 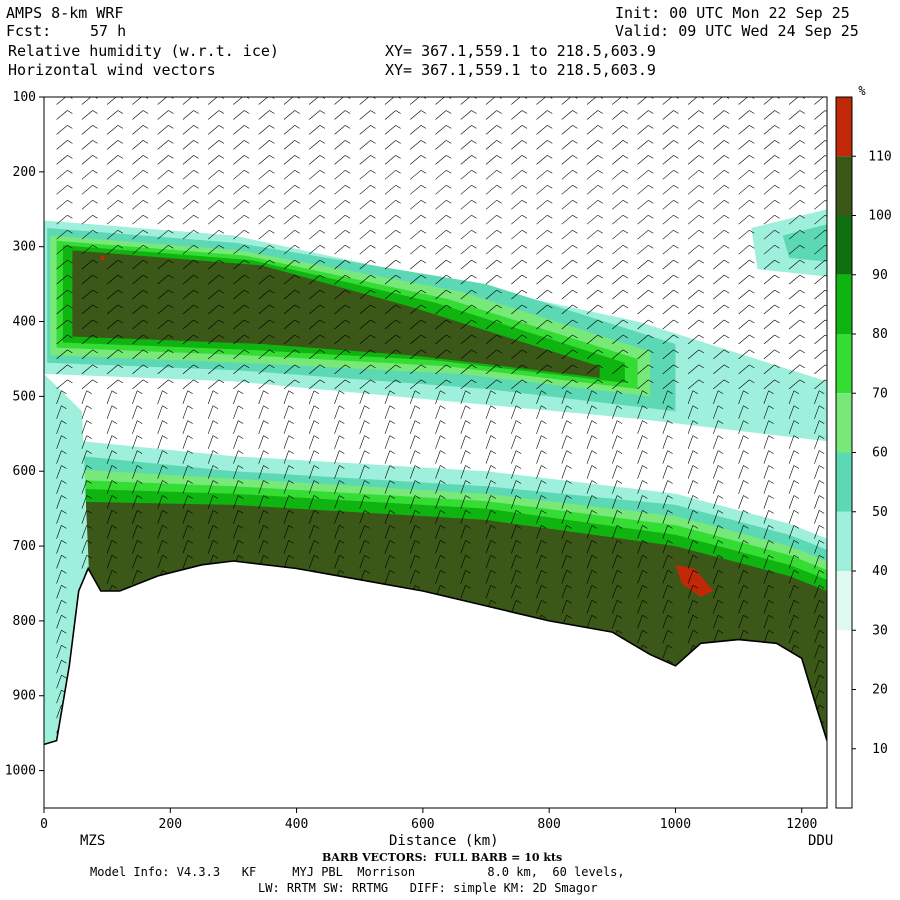 I want to click on model-title: AMPS 8-km WRF, so click(x=65, y=13).